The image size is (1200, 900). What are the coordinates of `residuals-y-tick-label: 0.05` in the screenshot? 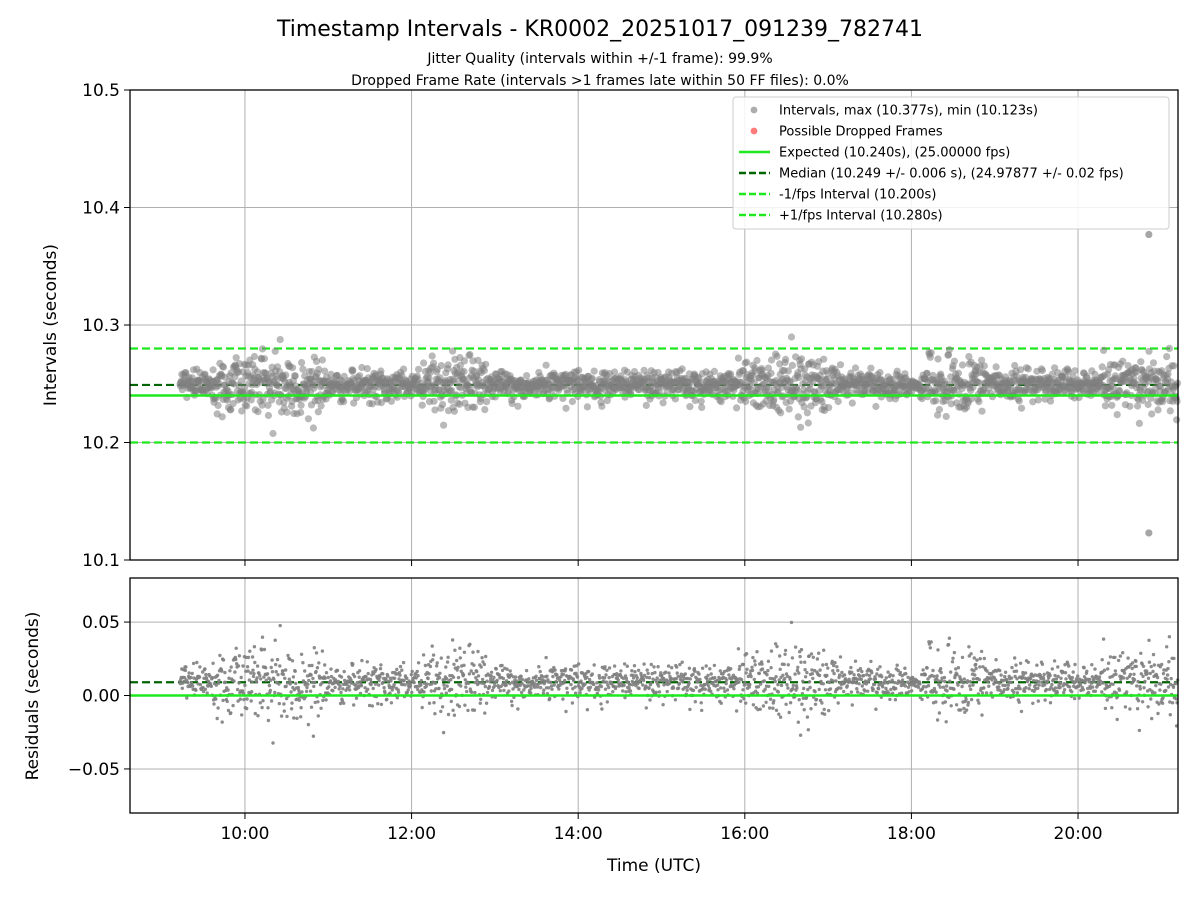 It's located at (101, 623).